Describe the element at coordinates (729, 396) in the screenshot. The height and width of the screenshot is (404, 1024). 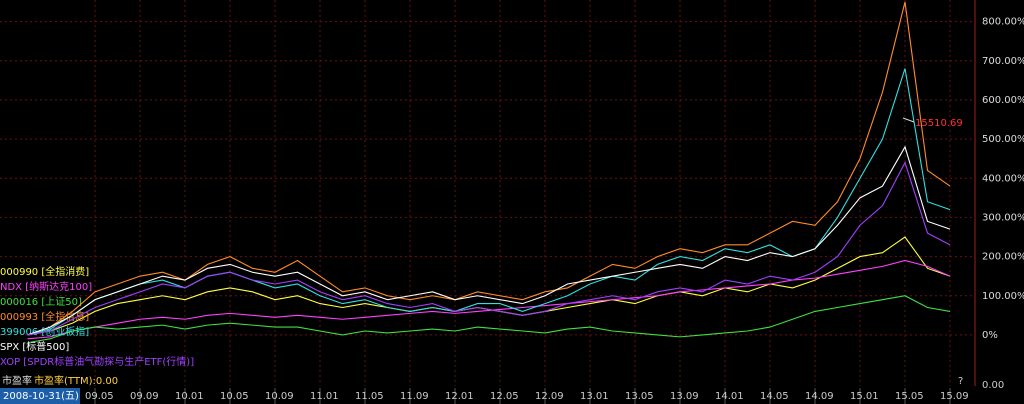
I see `x-tick-label: 14.01` at that location.